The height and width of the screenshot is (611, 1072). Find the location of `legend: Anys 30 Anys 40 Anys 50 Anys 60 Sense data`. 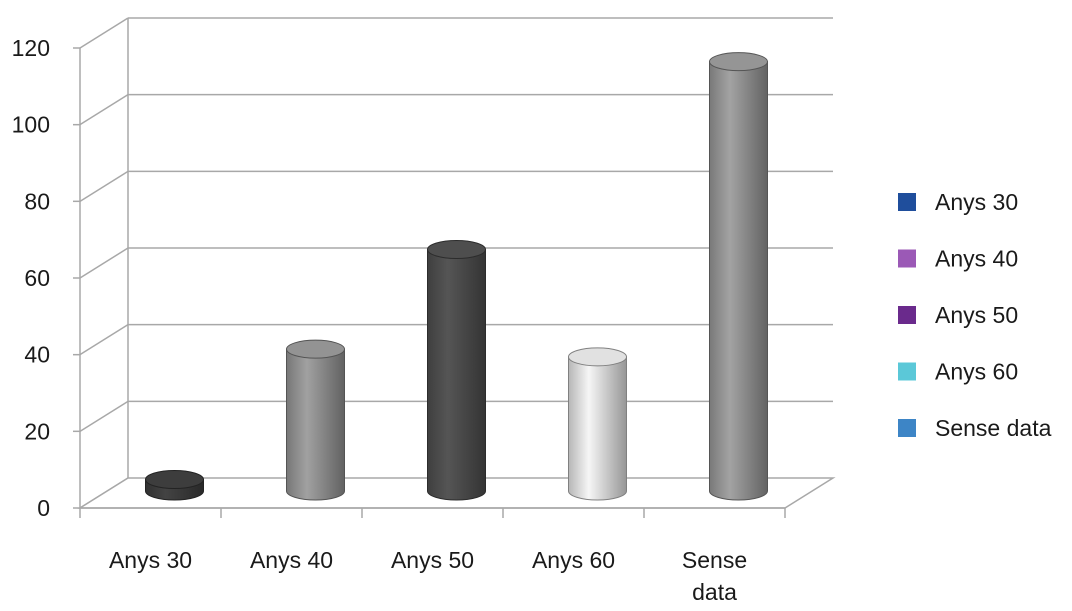

legend: Anys 30 Anys 40 Anys 50 Anys 60 Sense data is located at coordinates (975, 315).